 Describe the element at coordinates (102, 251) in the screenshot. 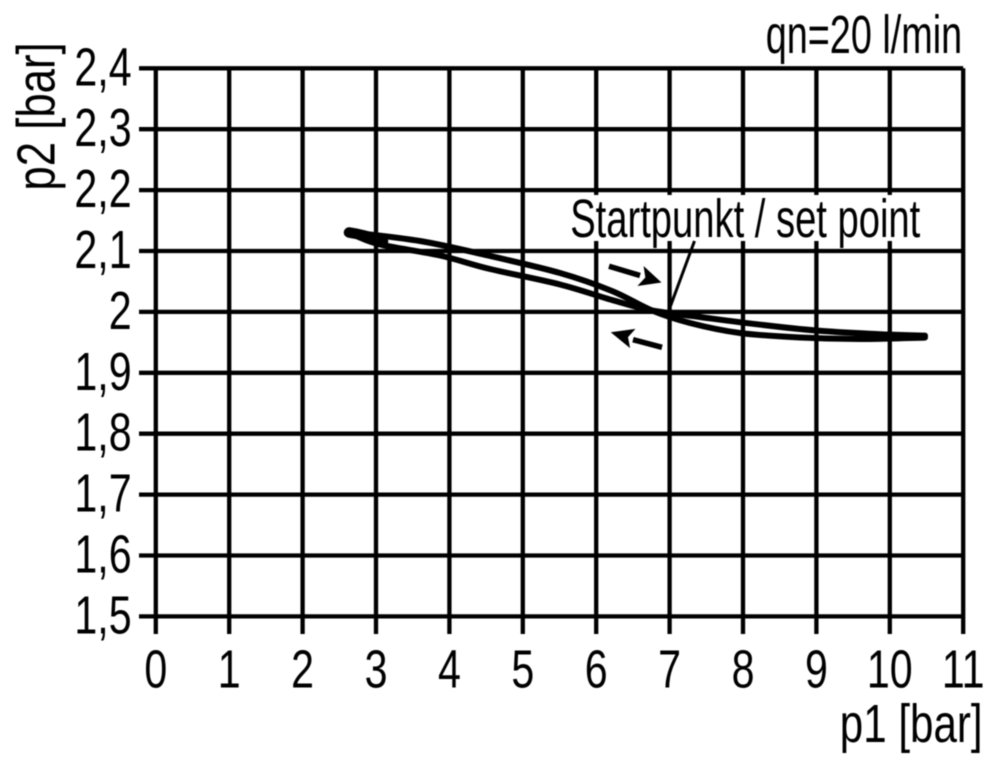

I see `svg-text: 2,1` at that location.